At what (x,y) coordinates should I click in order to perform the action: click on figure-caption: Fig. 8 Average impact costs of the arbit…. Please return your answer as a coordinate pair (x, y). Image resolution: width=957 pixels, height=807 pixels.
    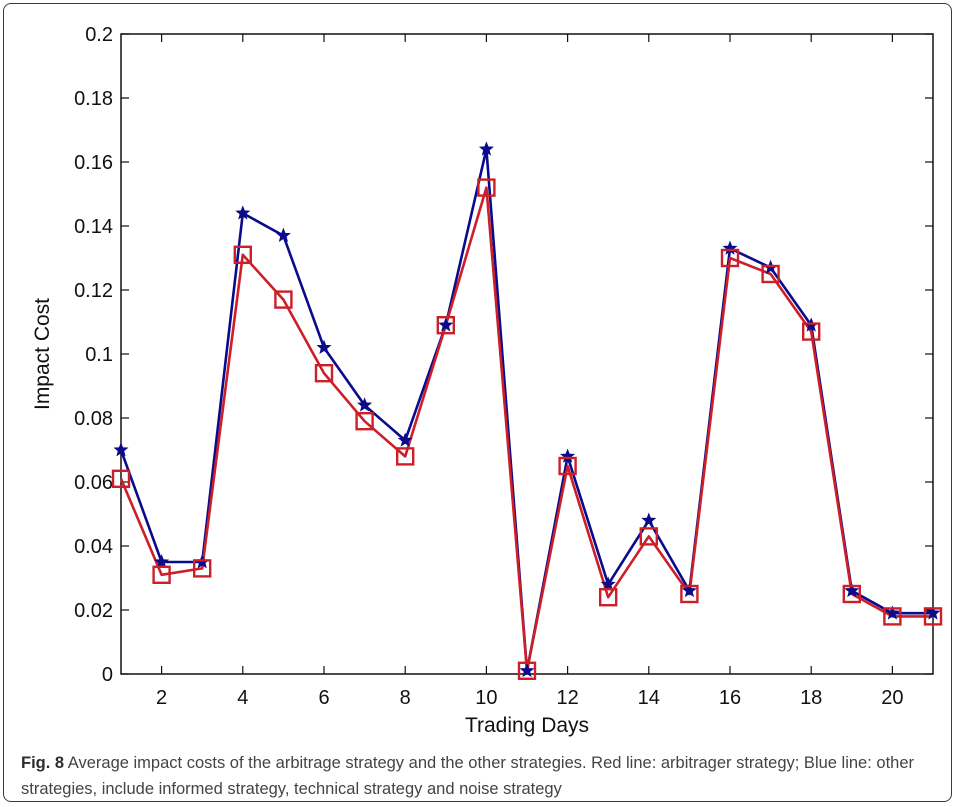
    Looking at the image, I should click on (481, 775).